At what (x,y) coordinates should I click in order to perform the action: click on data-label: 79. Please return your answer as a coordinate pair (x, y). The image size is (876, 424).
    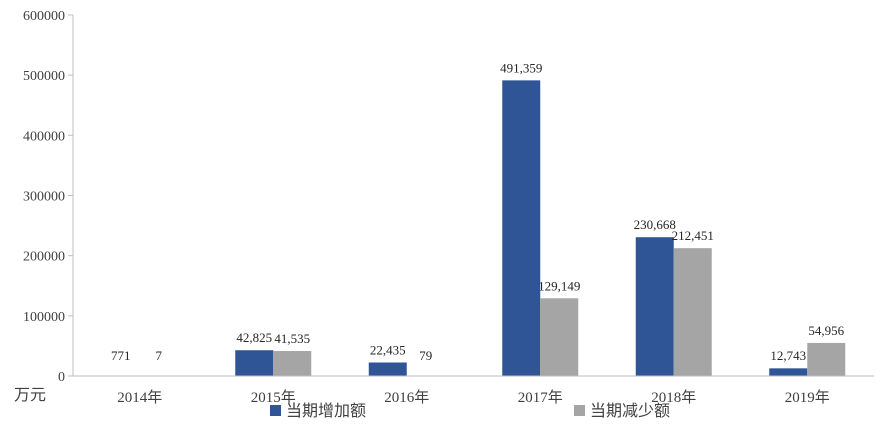
    Looking at the image, I should click on (425, 355).